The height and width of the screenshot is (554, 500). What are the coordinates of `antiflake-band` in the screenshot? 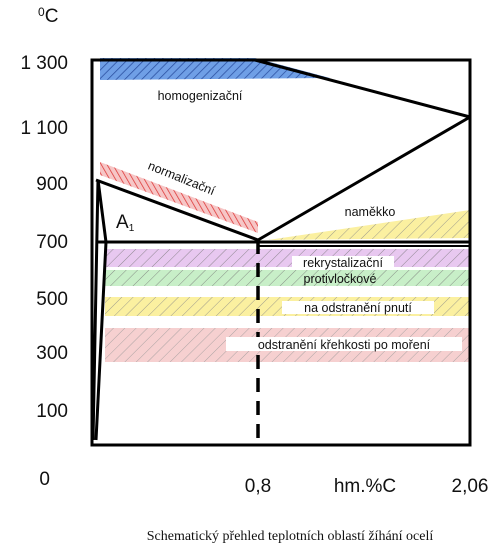 It's located at (287, 278).